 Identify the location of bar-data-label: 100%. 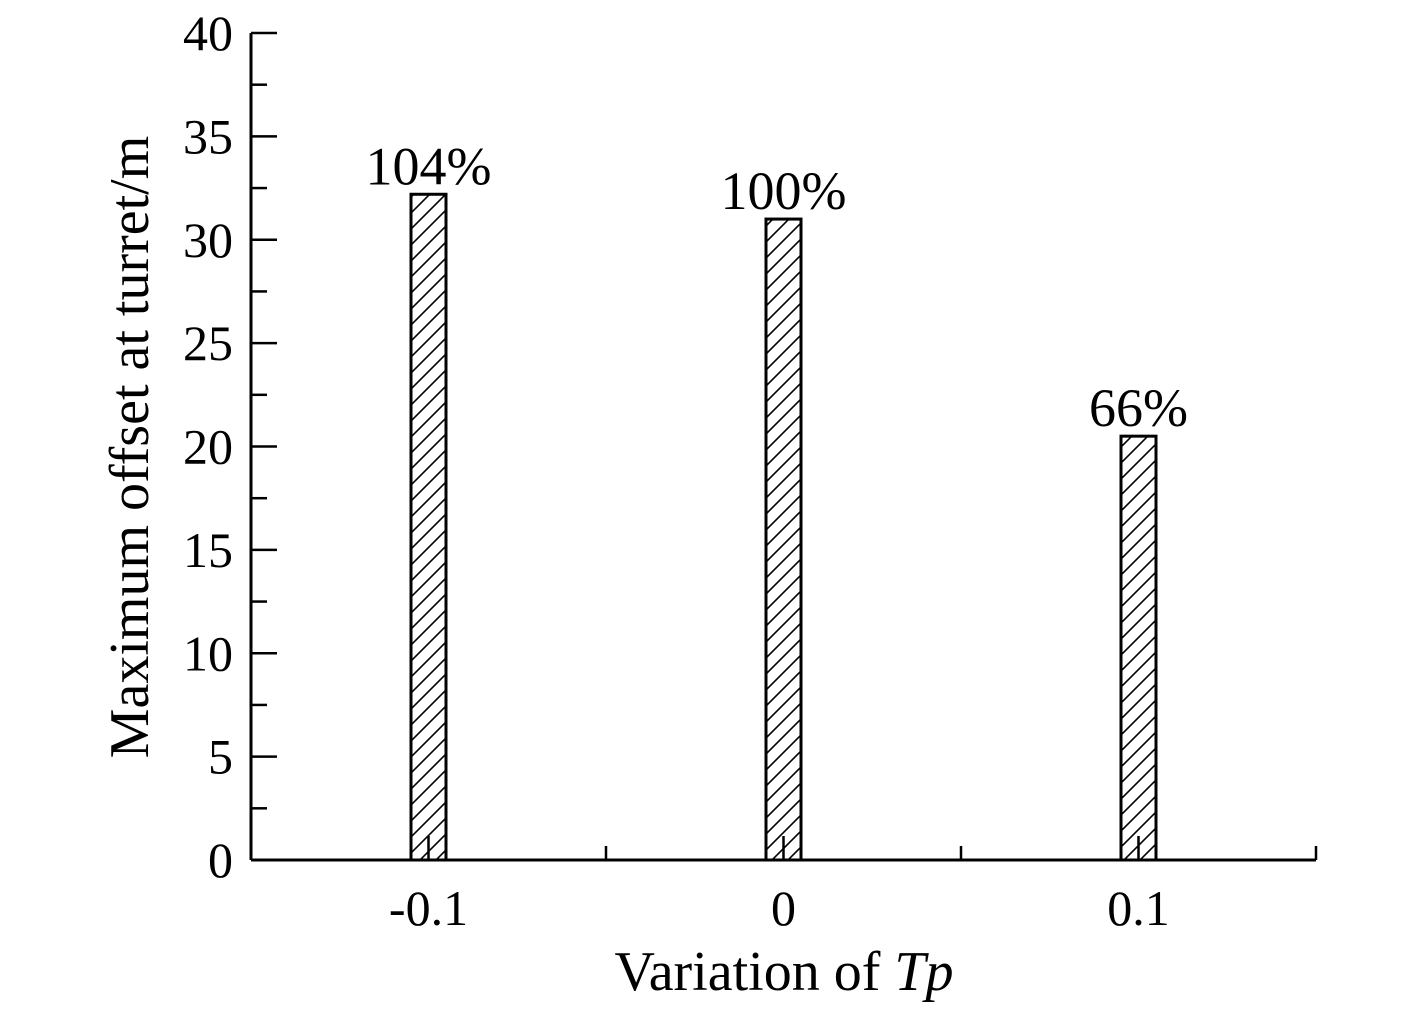
(784, 191).